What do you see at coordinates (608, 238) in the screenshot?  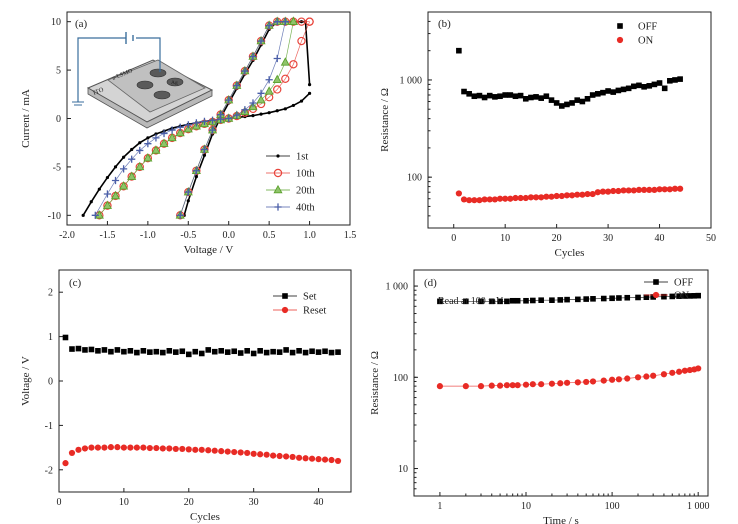 I see `x-tick-label: 30` at bounding box center [608, 238].